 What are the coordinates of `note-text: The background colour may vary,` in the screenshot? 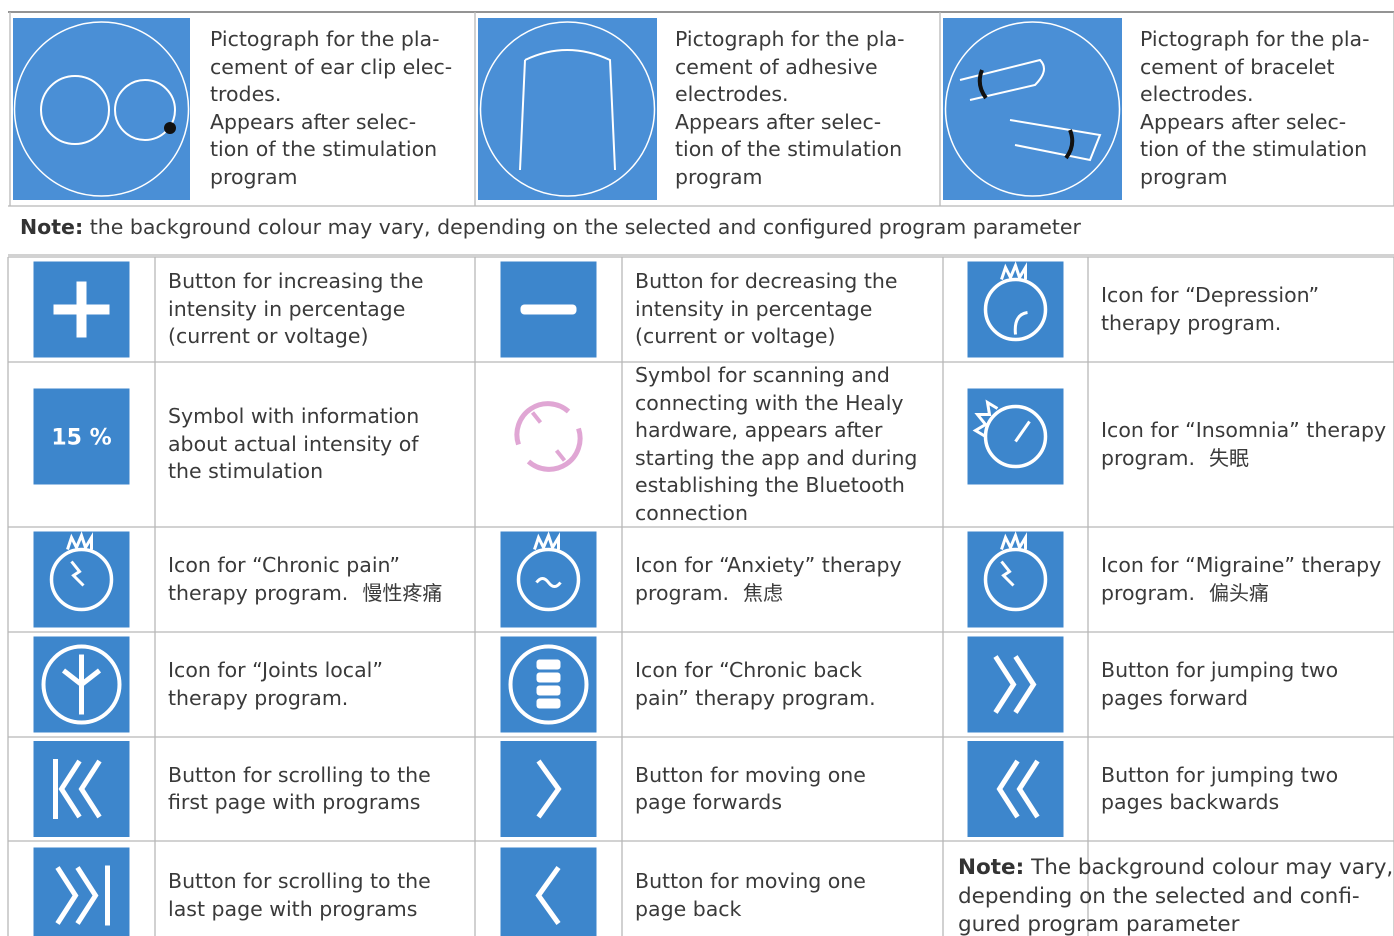 It's located at (1212, 868).